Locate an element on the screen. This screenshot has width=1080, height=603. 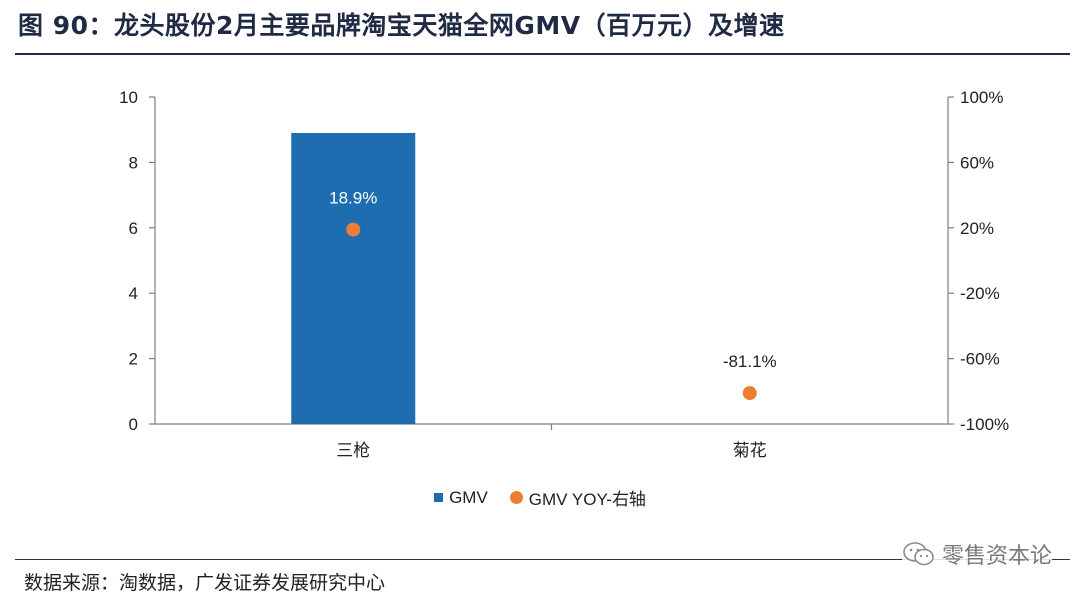
left-tick-label: 2 is located at coordinates (133, 359).